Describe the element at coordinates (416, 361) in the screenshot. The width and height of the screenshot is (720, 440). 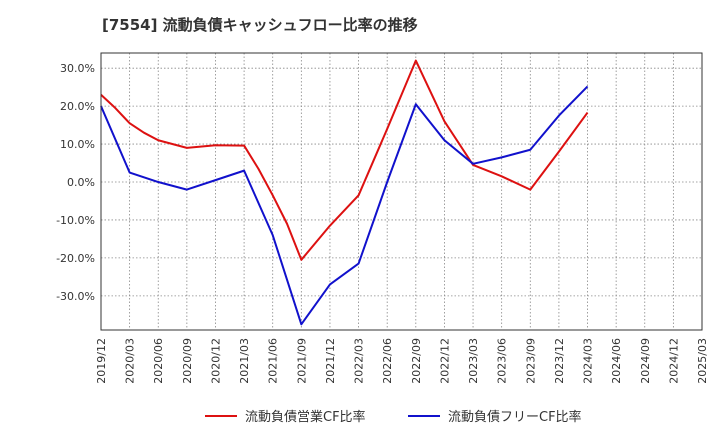
I see `x-tick-label: 2022/09` at that location.